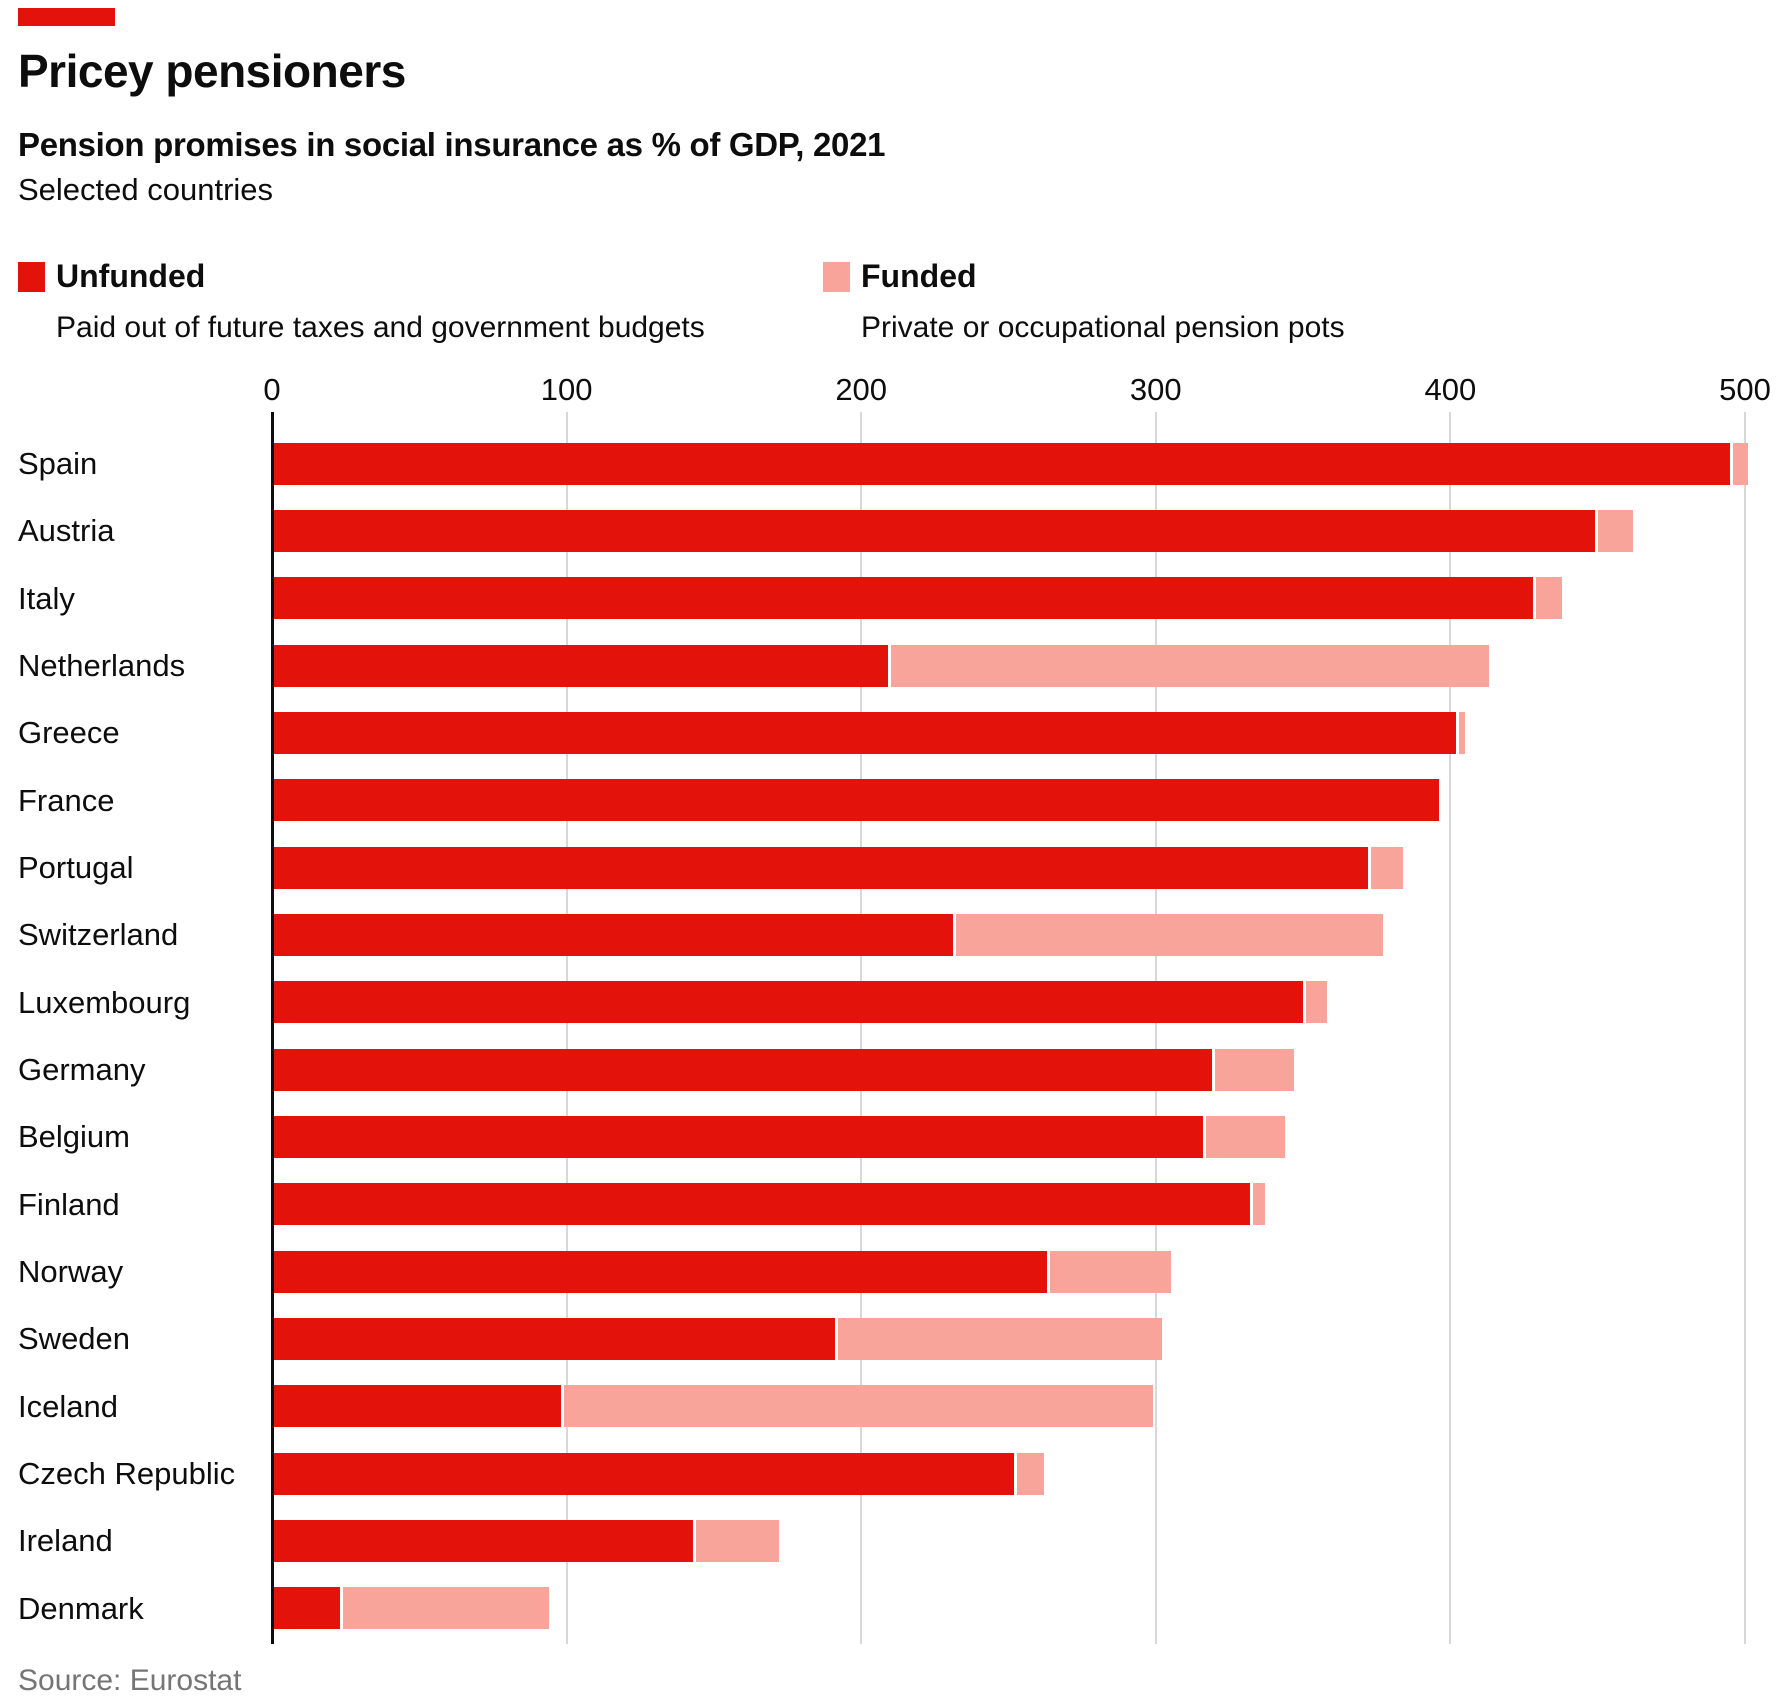  Describe the element at coordinates (76, 867) in the screenshot. I see `country-label: Portugal` at that location.